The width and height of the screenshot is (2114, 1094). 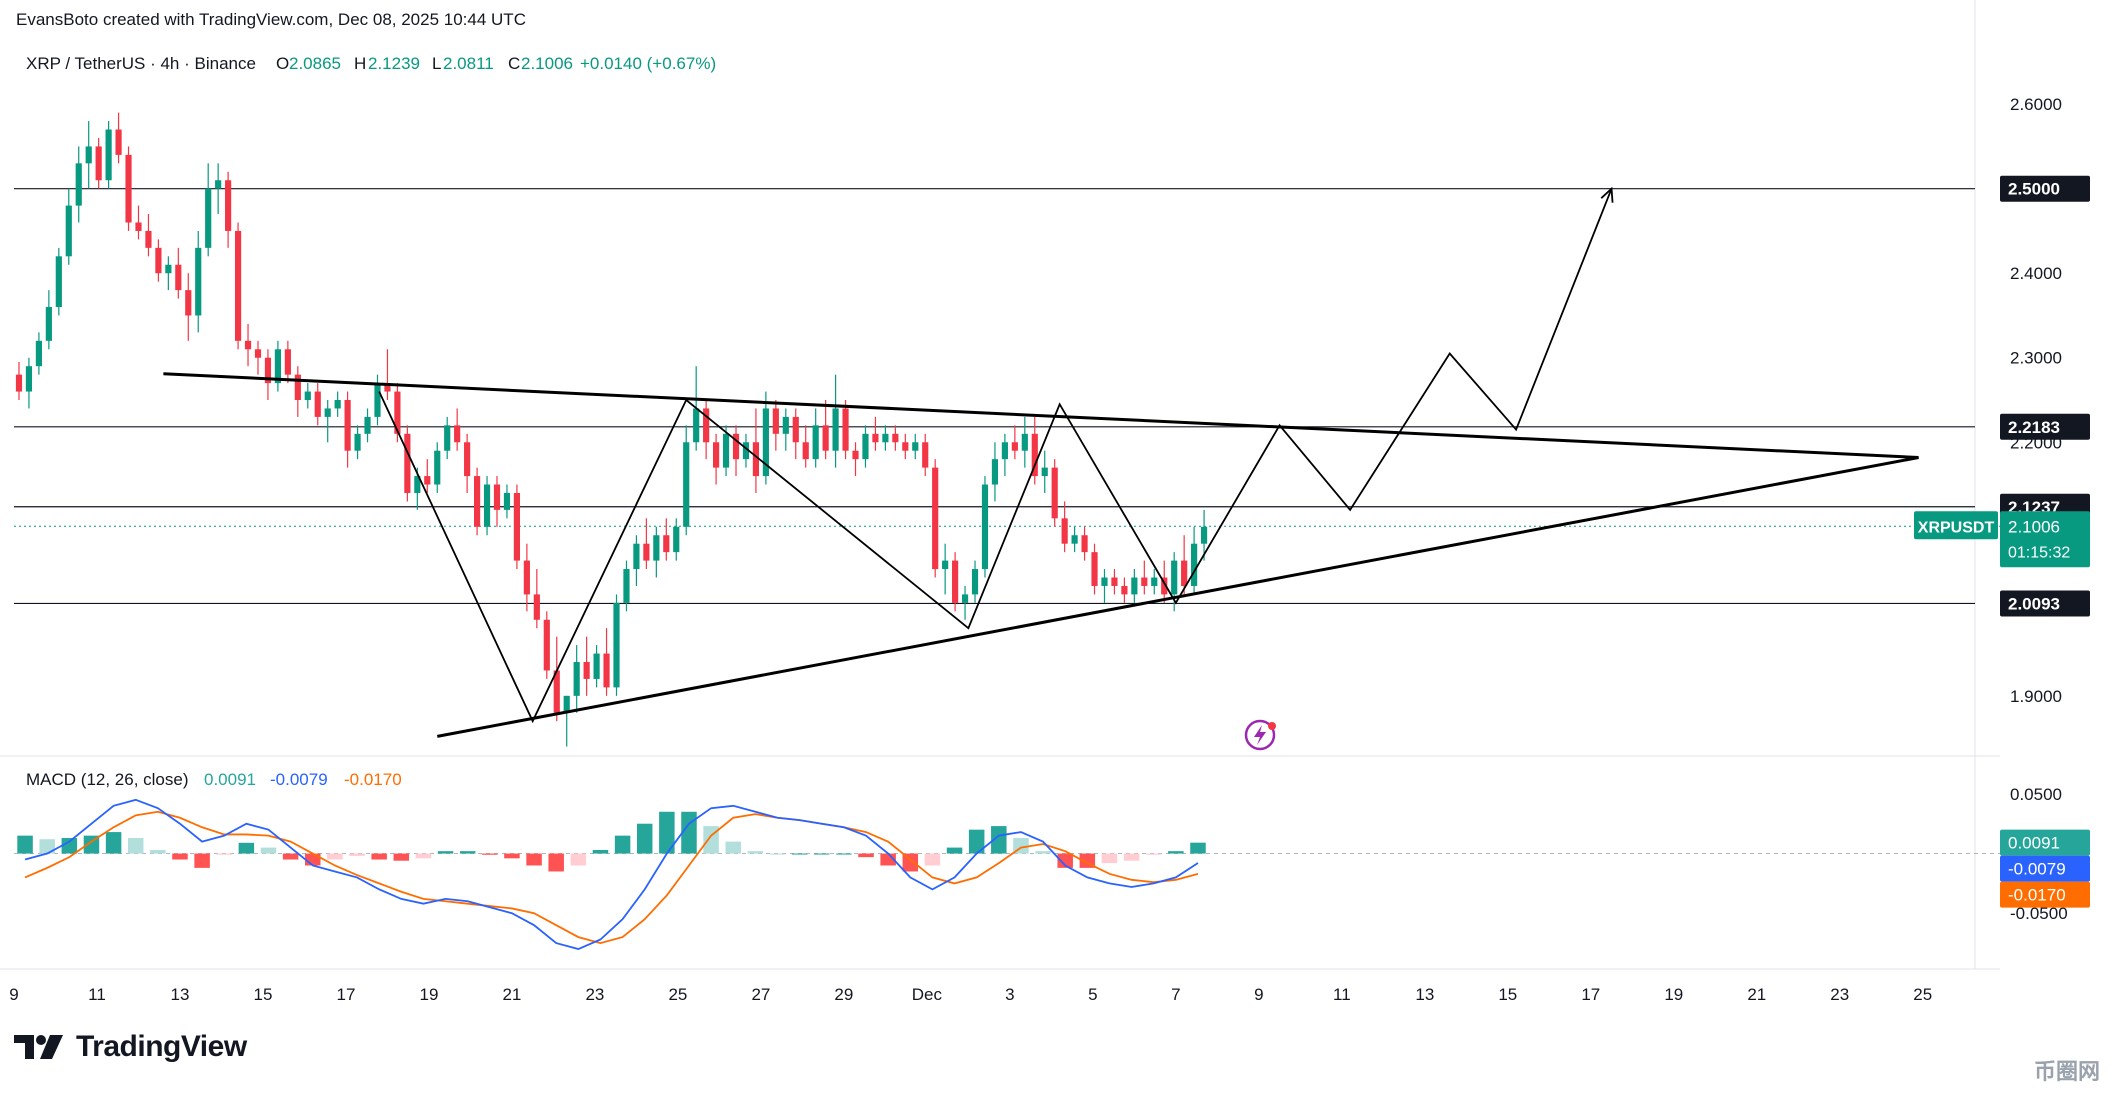 I want to click on price-tick-label: 1.9000, so click(x=2036, y=696).